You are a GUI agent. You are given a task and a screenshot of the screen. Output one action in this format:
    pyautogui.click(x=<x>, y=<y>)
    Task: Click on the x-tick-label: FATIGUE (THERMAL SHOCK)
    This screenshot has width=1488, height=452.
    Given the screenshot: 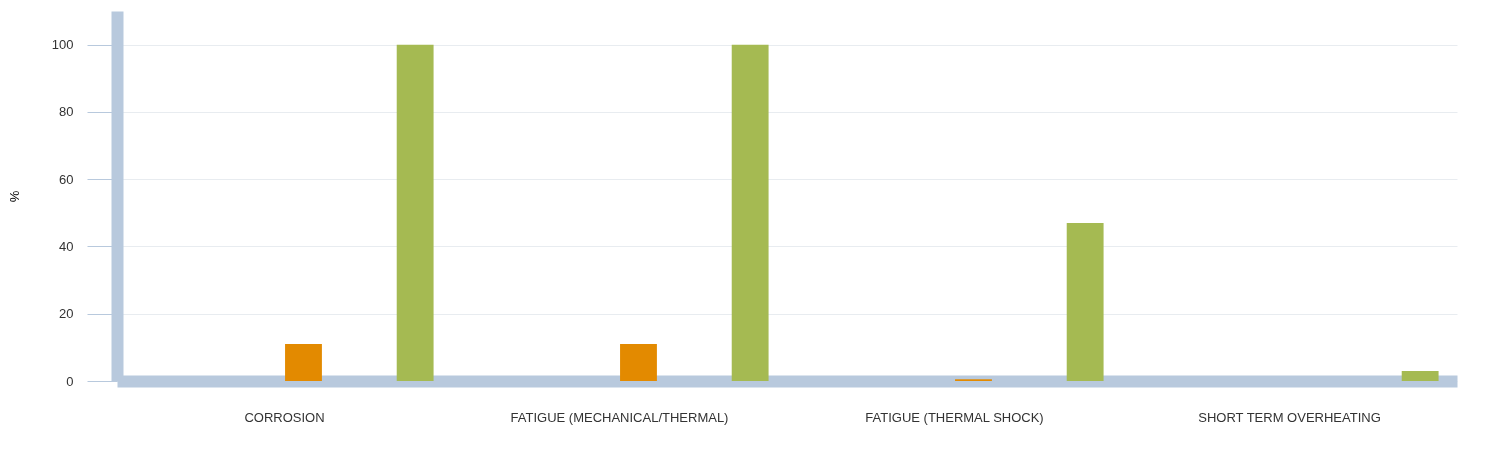 What is the action you would take?
    pyautogui.click(x=954, y=417)
    